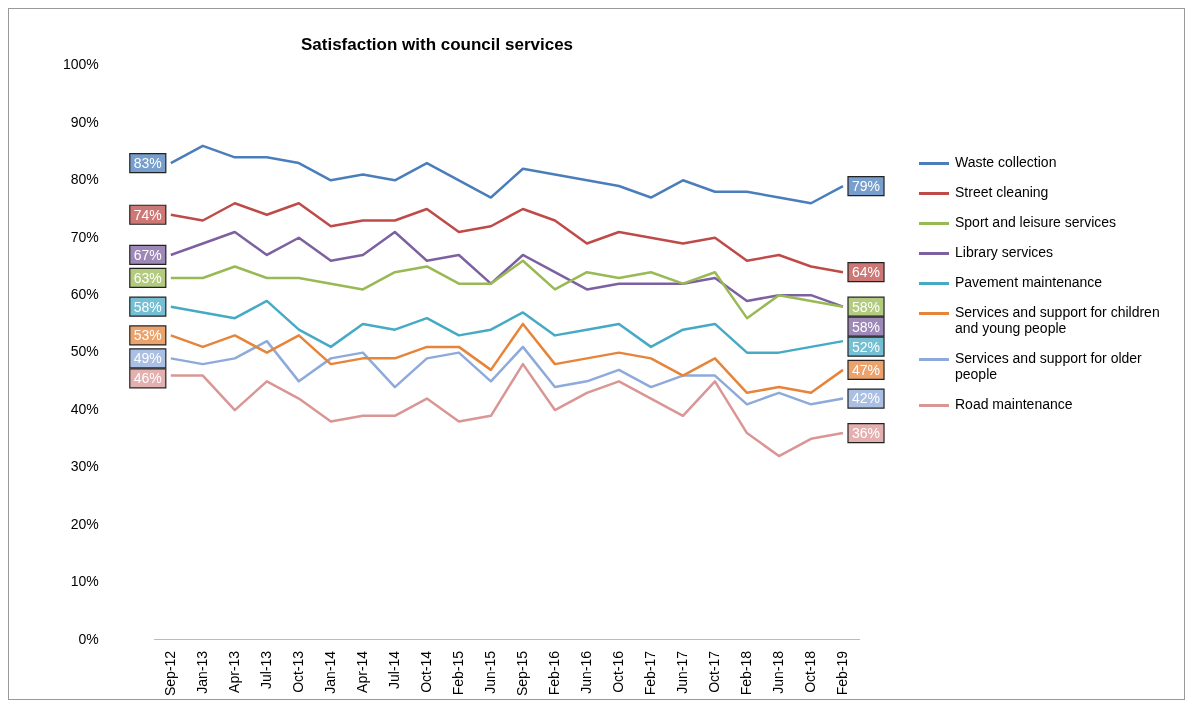 This screenshot has width=1197, height=711. Describe the element at coordinates (521, 673) in the screenshot. I see `x-tick-label: Sep-15` at that location.